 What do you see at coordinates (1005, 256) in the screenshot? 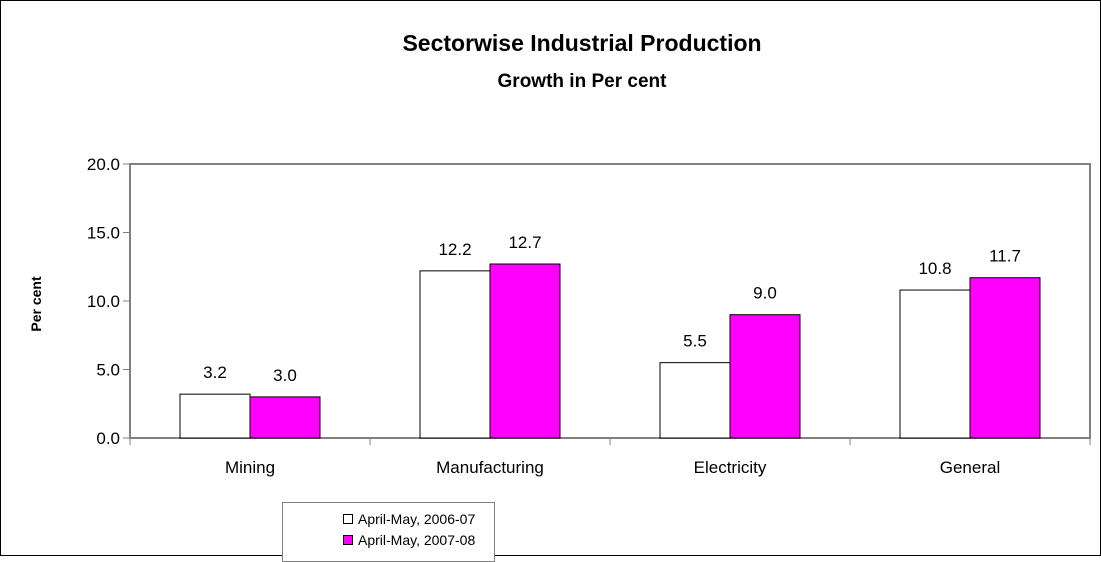
I see `data-label: 11.7` at bounding box center [1005, 256].